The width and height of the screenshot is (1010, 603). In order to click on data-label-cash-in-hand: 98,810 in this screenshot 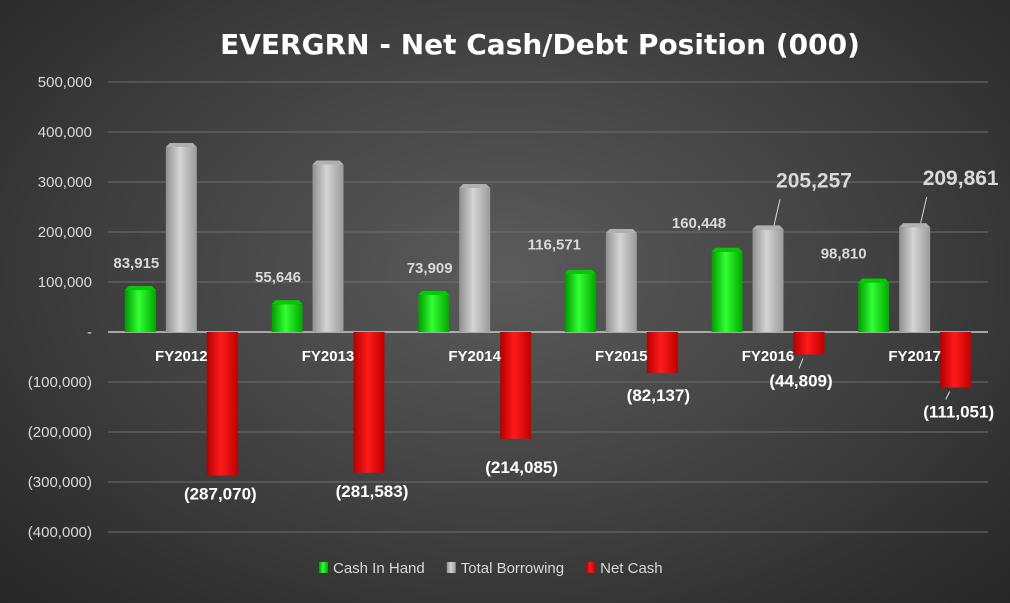, I will do `click(844, 254)`.